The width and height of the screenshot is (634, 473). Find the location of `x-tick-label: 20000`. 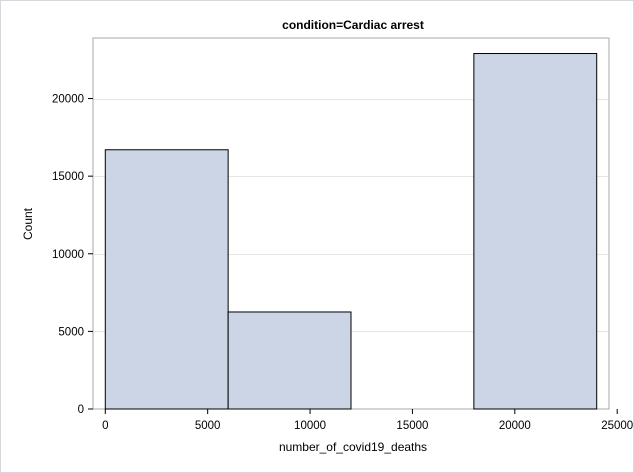

x-tick-label: 20000 is located at coordinates (515, 426).